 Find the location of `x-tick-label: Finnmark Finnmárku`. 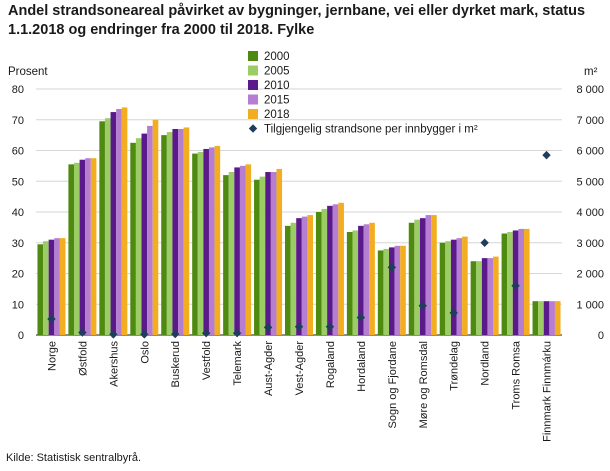

x-tick-label: Finnmark Finnmárku is located at coordinates (548, 391).